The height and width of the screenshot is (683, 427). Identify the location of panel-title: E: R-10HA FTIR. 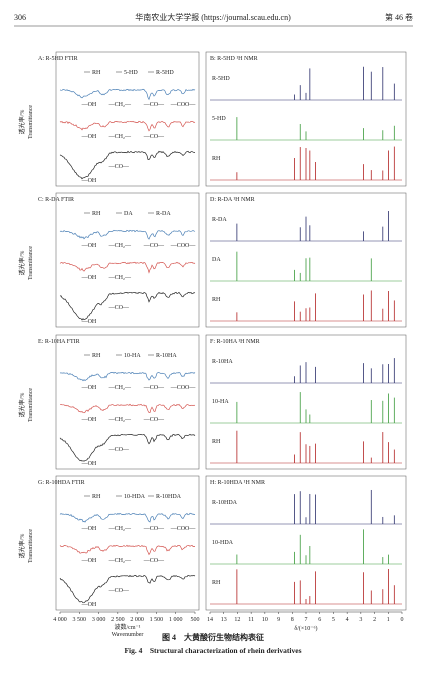
(59, 342).